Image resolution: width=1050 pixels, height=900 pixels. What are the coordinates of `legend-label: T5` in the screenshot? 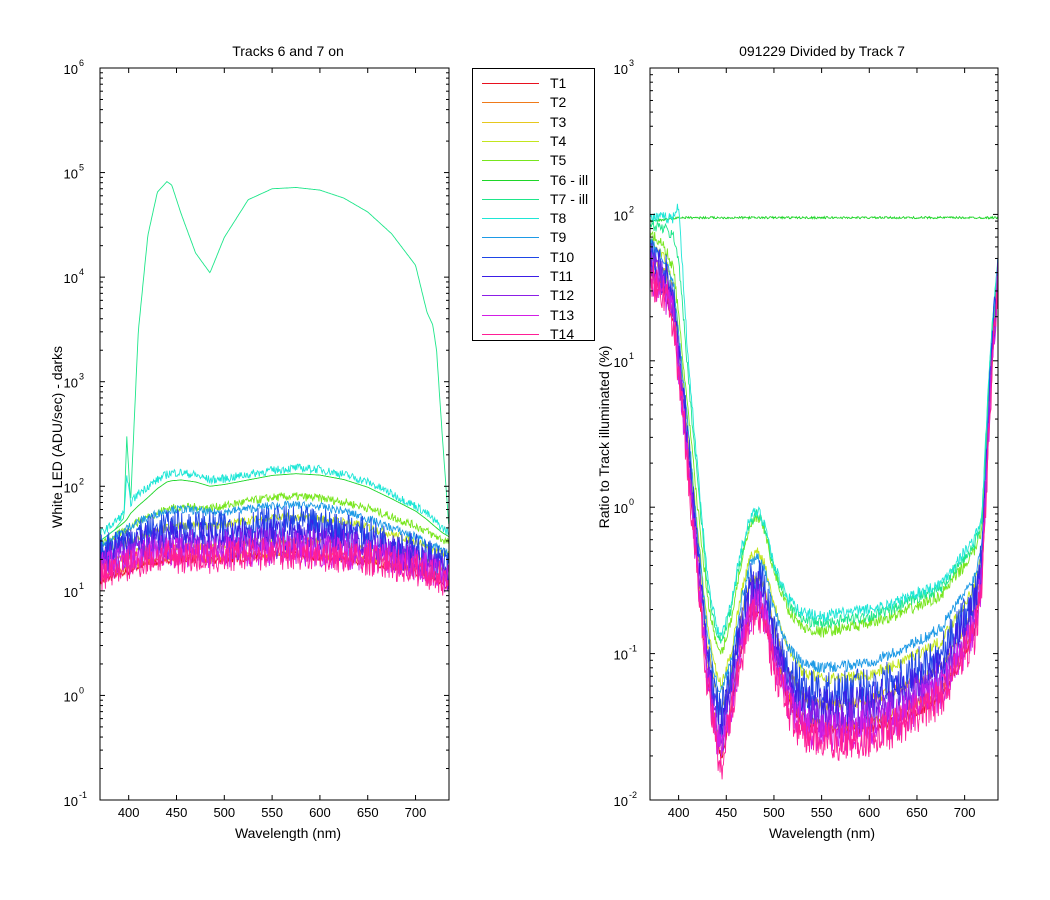 It's located at (558, 160).